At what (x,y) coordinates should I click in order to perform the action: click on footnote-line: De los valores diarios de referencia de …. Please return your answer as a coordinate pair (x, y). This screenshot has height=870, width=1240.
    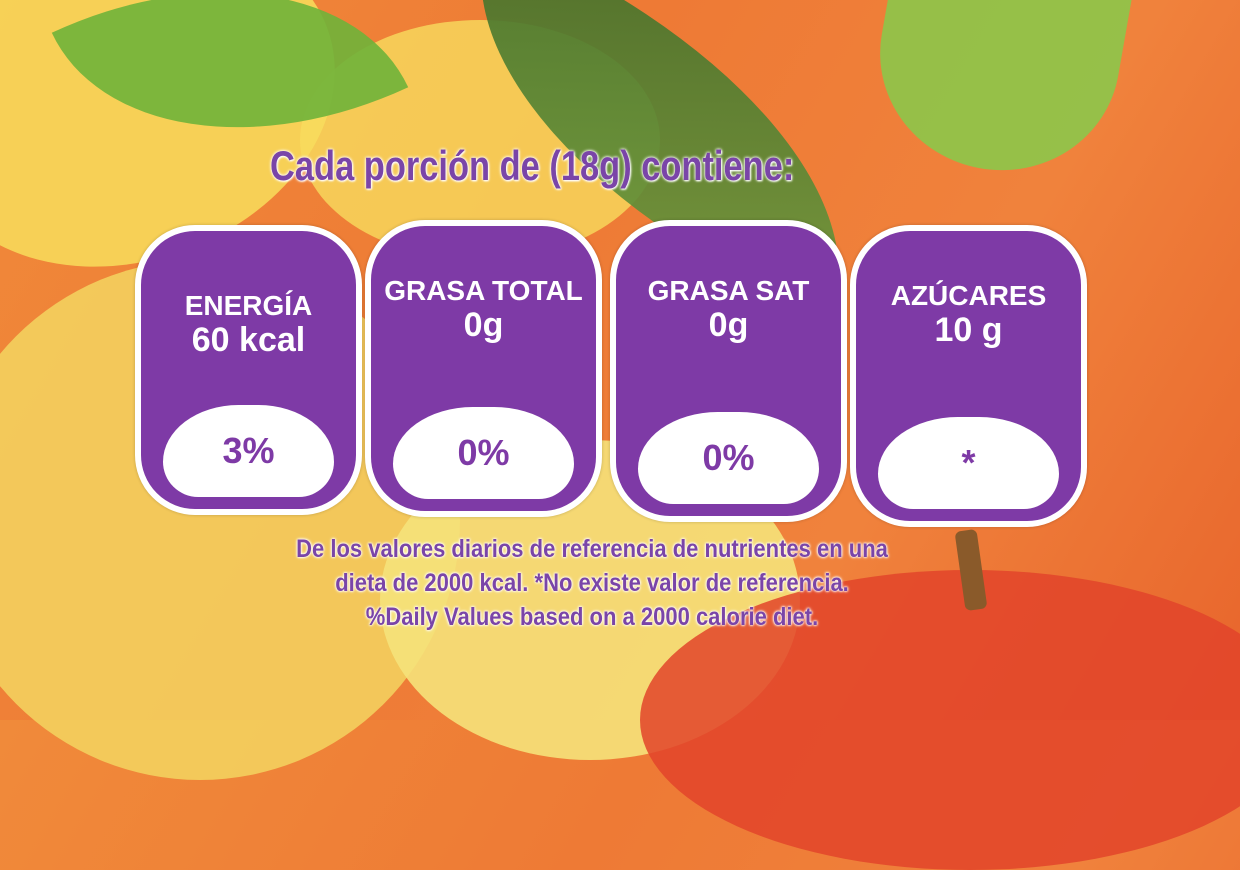
    Looking at the image, I should click on (592, 549).